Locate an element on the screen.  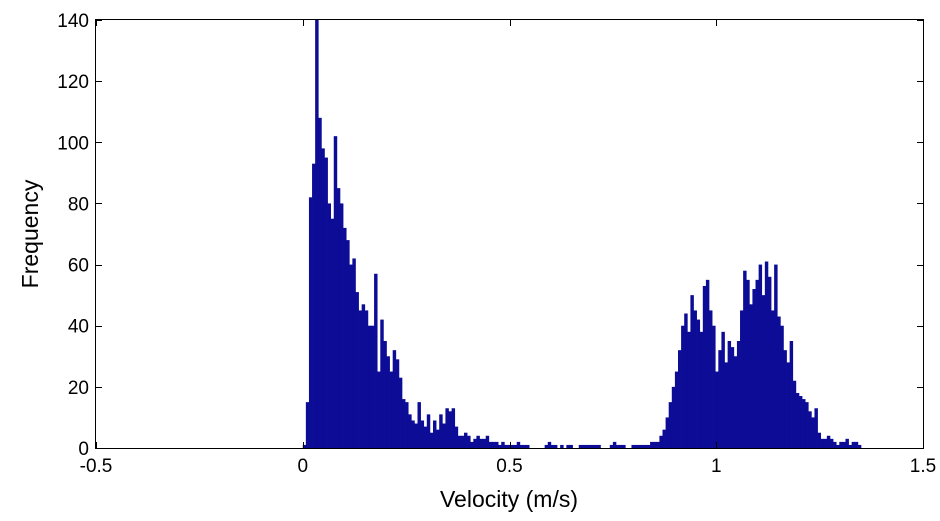
x-tick-label: 1.5 is located at coordinates (923, 466).